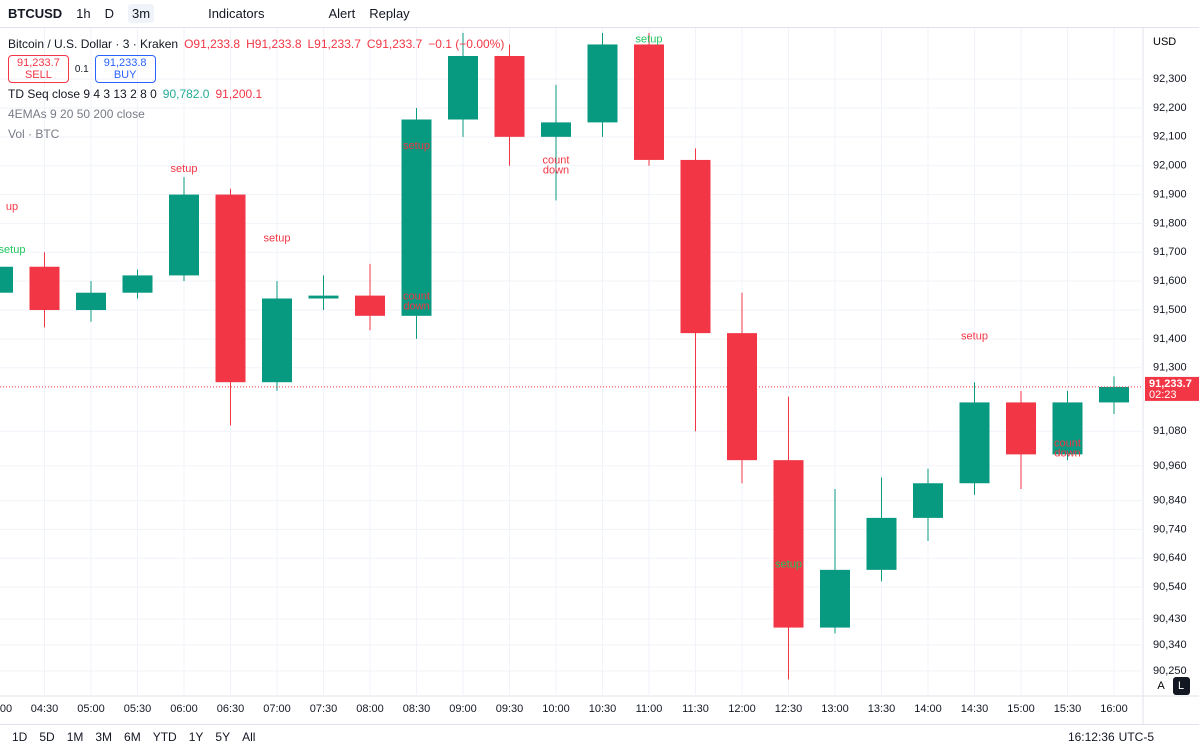  What do you see at coordinates (274, 44) in the screenshot?
I see `ohlc: H91,233.8` at bounding box center [274, 44].